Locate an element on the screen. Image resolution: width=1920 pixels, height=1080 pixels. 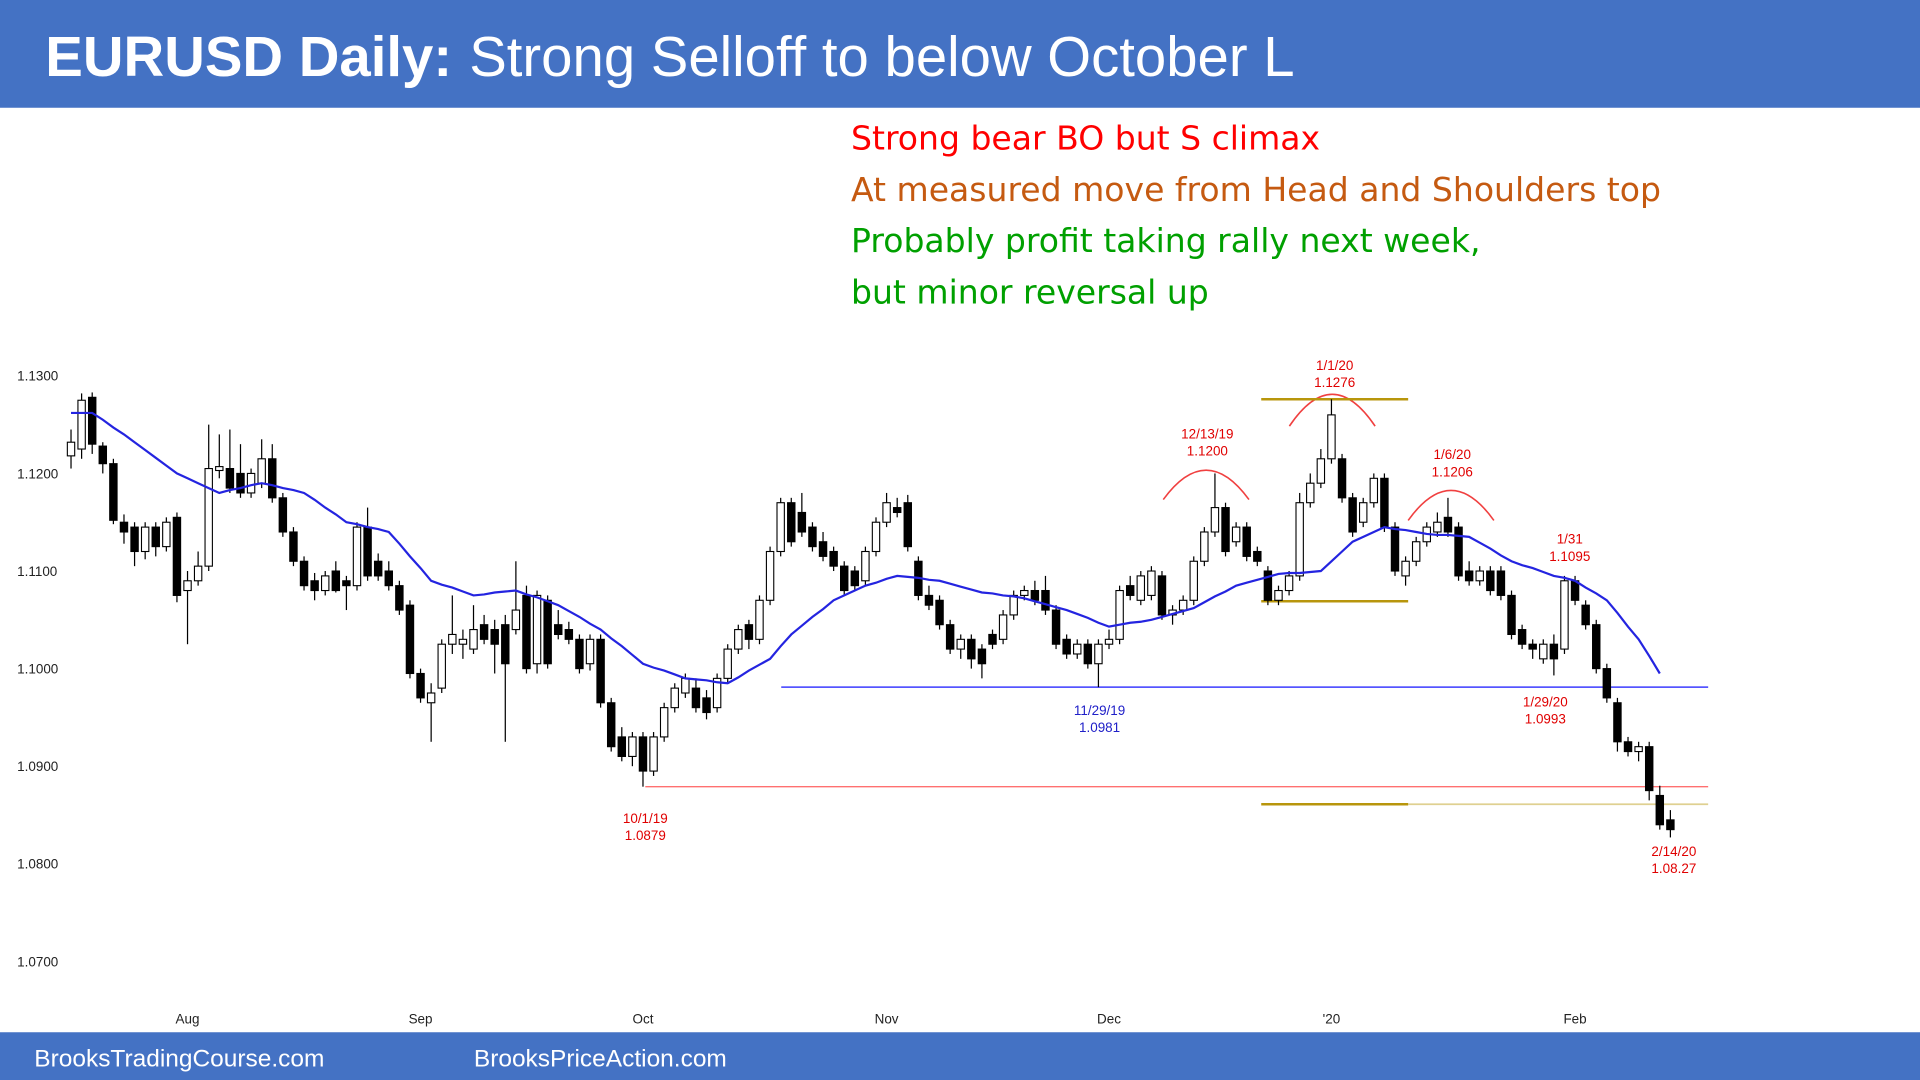
annotation-price: 1.08.27 is located at coordinates (1673, 868).